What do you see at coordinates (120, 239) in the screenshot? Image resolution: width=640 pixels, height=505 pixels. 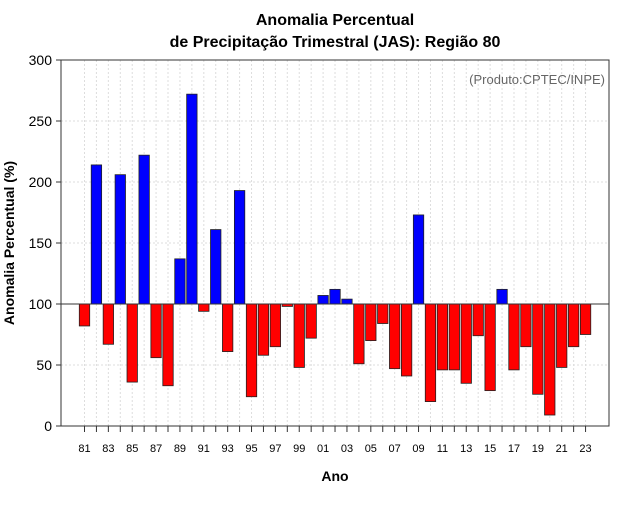 I see `bar-1984` at bounding box center [120, 239].